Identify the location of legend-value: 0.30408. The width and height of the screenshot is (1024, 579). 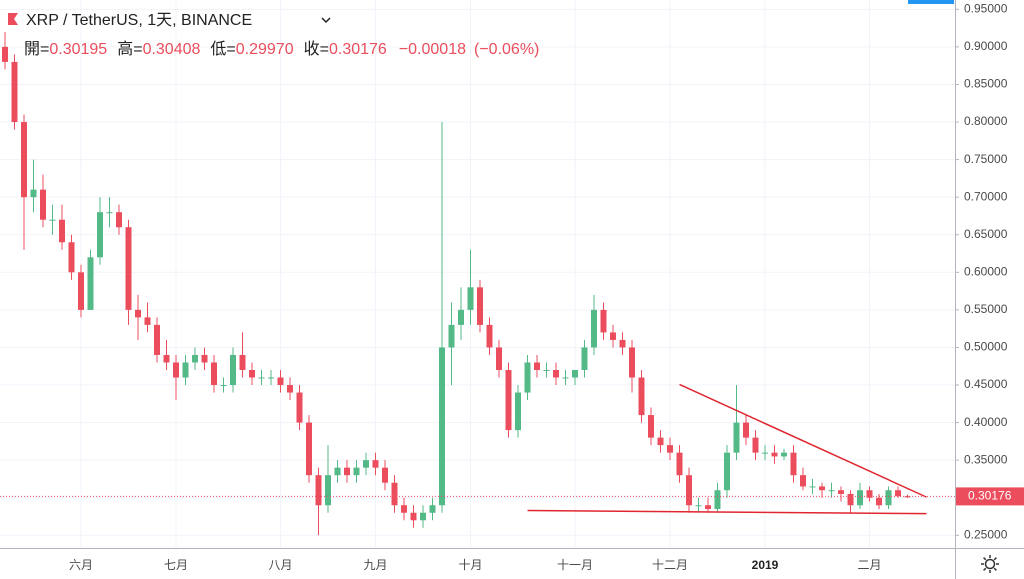
(172, 49).